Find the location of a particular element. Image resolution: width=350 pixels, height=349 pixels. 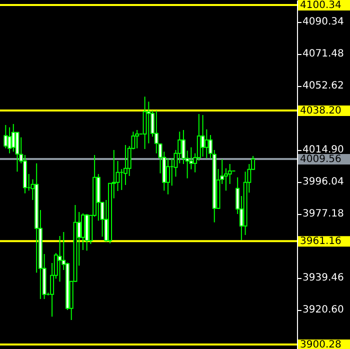

ref-line-label: 3900.28 is located at coordinates (321, 344).